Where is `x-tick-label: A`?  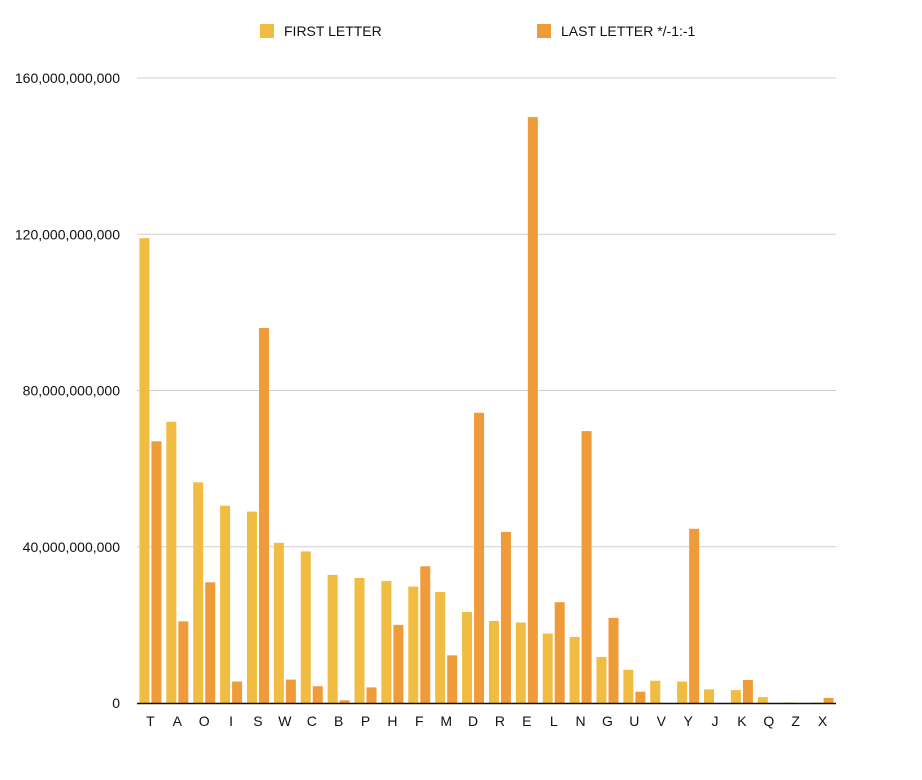 x-tick-label: A is located at coordinates (178, 721).